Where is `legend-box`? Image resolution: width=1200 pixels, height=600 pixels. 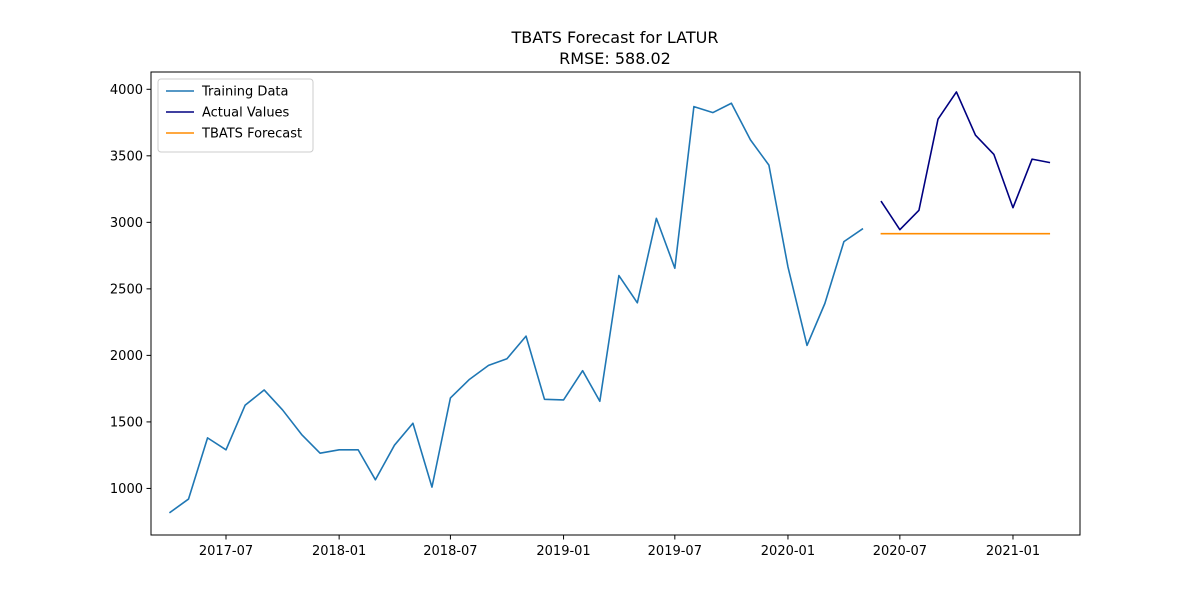 legend-box is located at coordinates (235, 115).